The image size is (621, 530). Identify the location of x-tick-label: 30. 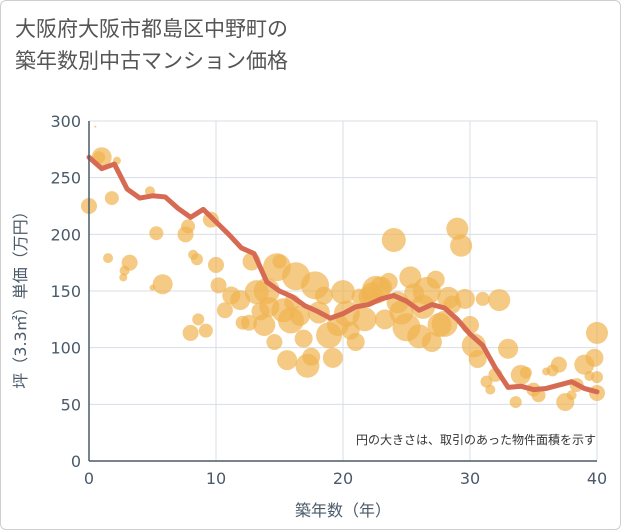
(470, 478).